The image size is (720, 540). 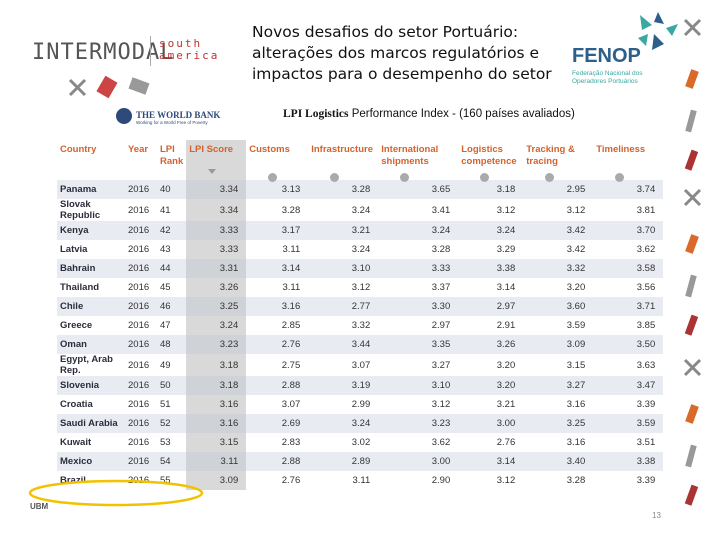 I want to click on column-header: Tracking & tracing, so click(x=558, y=161).